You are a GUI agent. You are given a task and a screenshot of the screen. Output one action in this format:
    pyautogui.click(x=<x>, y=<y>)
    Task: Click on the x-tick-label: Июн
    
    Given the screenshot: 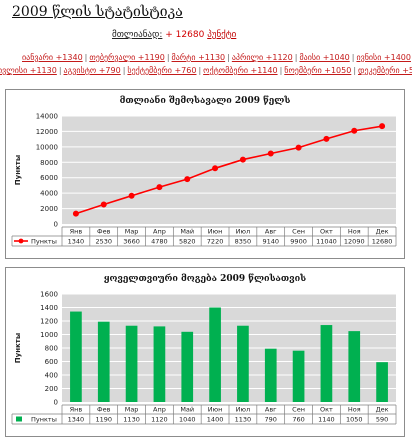 What is the action you would take?
    pyautogui.click(x=215, y=232)
    